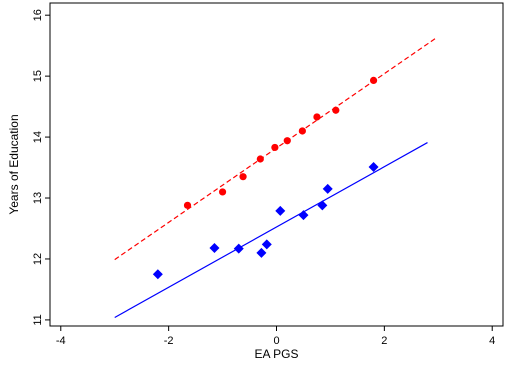  Describe the element at coordinates (169, 341) in the screenshot. I see `x-tick-label: -2` at that location.